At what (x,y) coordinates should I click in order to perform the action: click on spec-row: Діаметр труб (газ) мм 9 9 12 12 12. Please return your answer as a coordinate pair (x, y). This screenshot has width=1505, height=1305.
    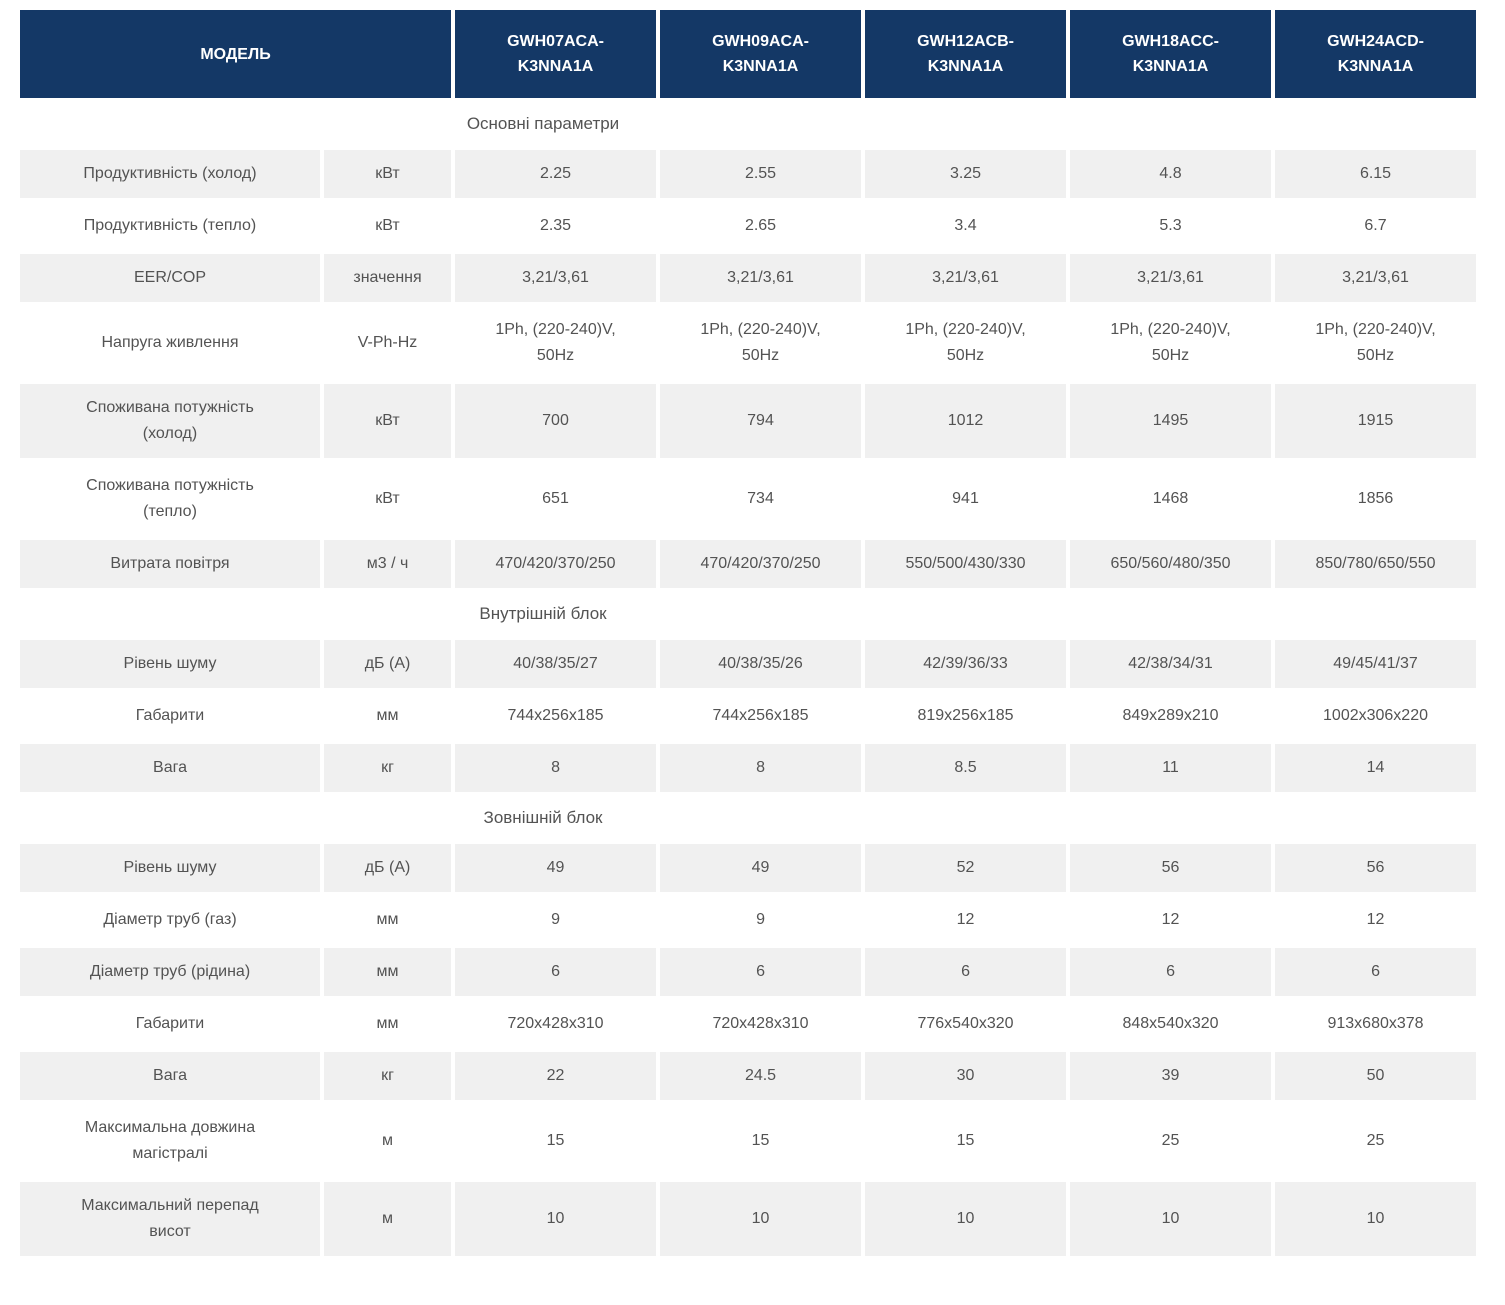
    Looking at the image, I should click on (748, 920).